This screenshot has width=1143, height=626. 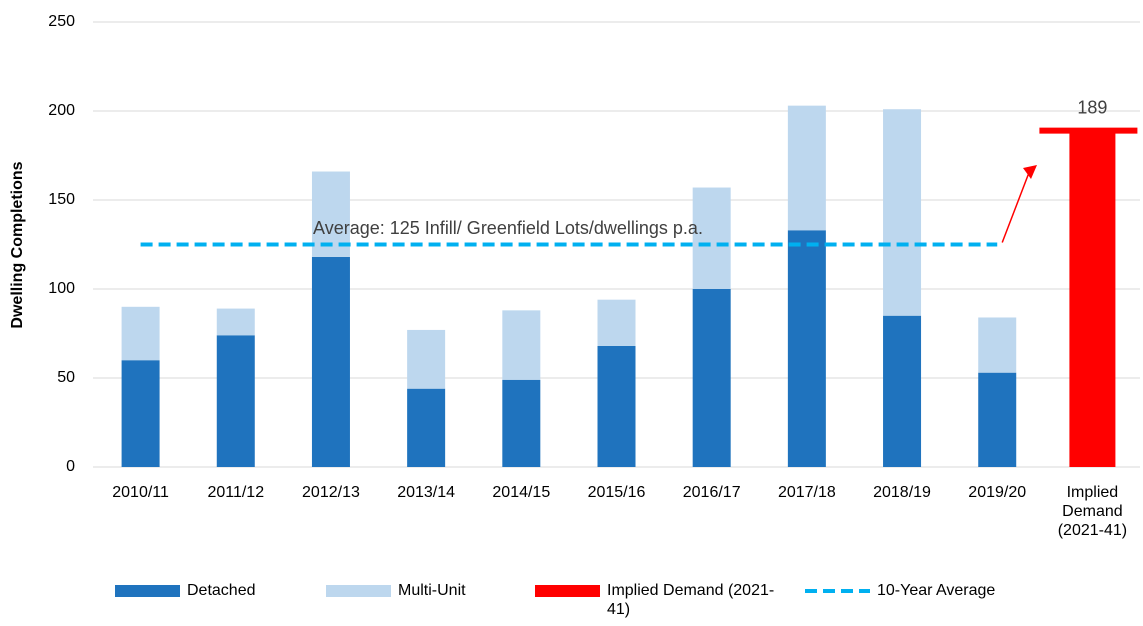 What do you see at coordinates (691, 600) in the screenshot?
I see `legend-label: Implied Demand (2021-41)` at bounding box center [691, 600].